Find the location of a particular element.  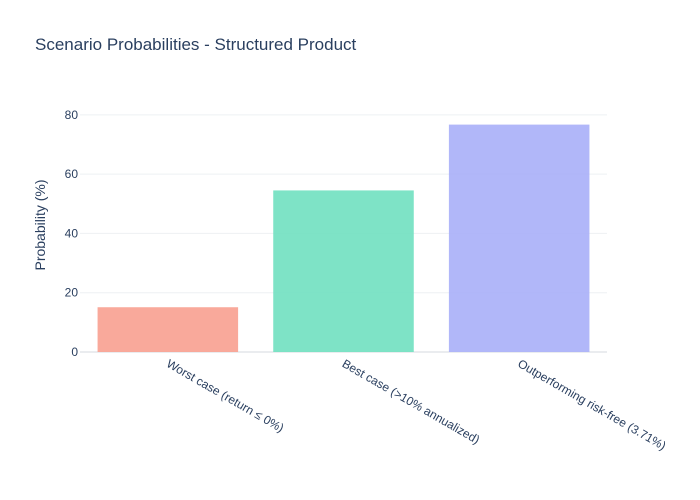

y-tick-label: 80 is located at coordinates (72, 115).